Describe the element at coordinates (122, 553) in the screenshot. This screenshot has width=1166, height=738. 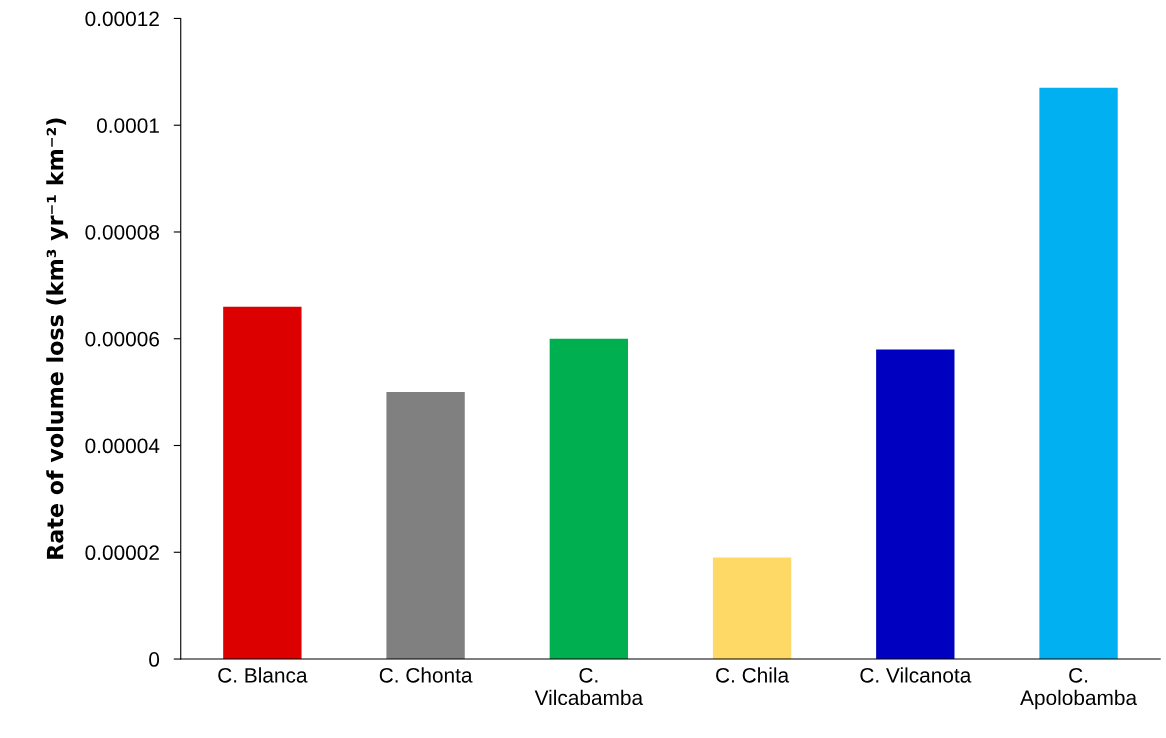
I see `y-tick-label: 0.00002` at that location.